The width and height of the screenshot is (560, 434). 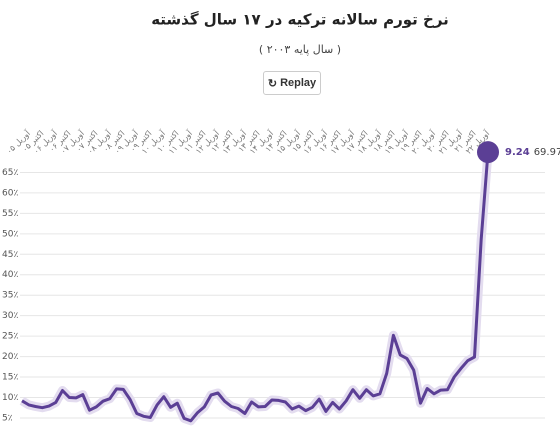 What do you see at coordinates (10, 234) in the screenshot?
I see `y-tick-label: 50٪` at bounding box center [10, 234].